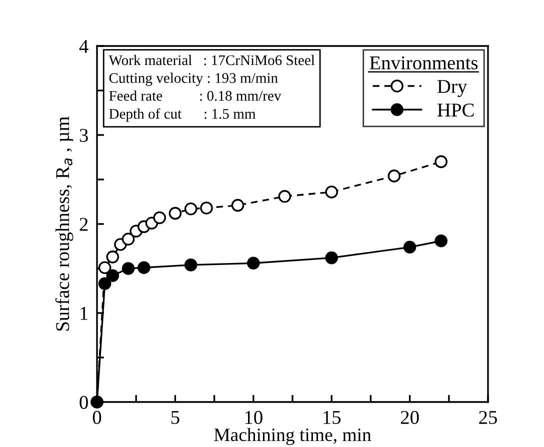 The width and height of the screenshot is (544, 447). I want to click on y-axis-title: Surface roughness, R$_{a}$ , µm, so click(64, 223).